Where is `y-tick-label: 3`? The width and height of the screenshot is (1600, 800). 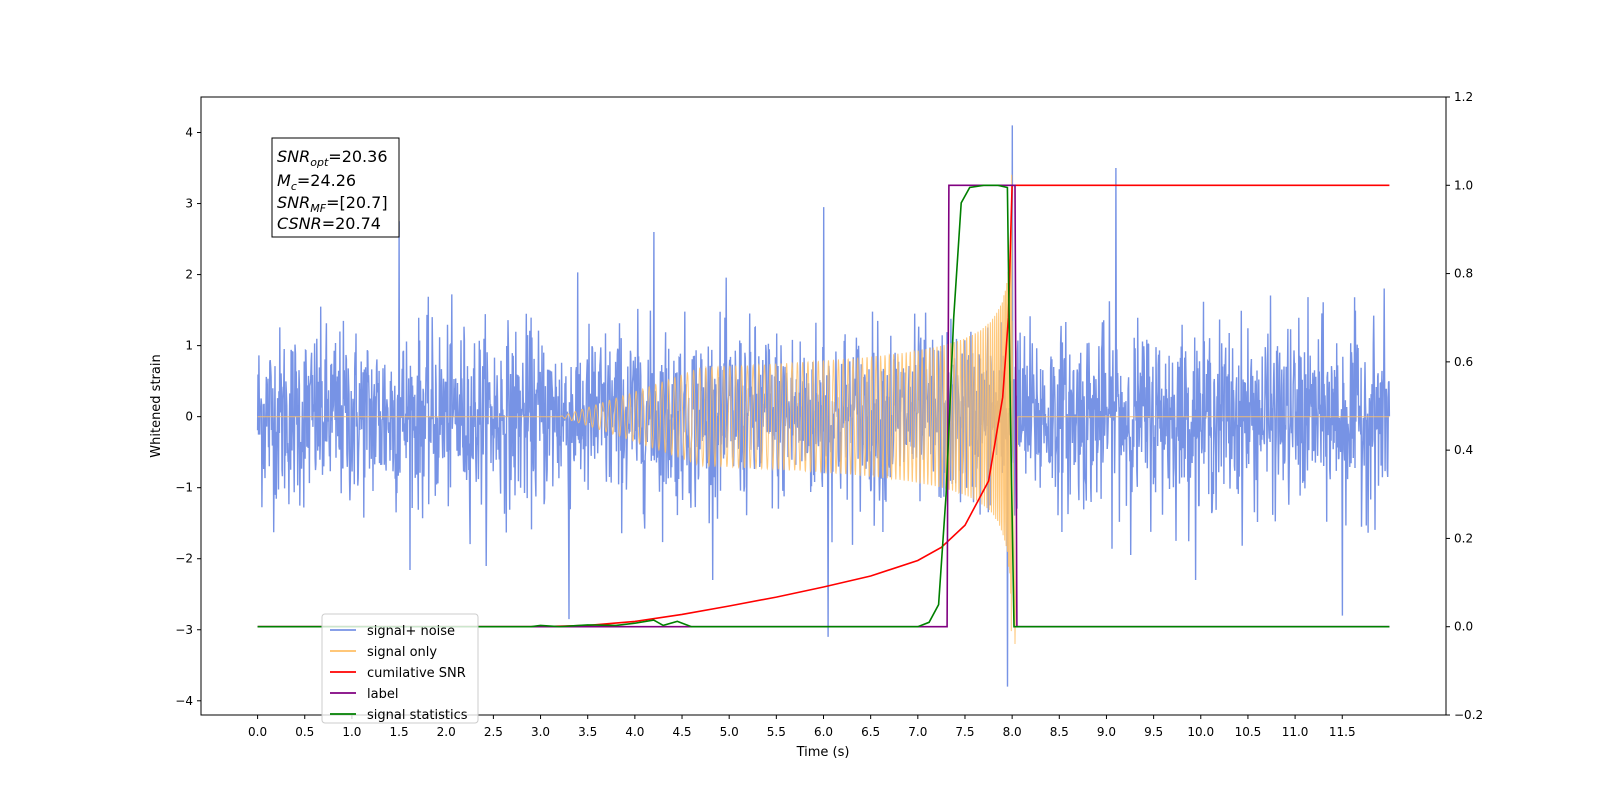 y-tick-label: 3 is located at coordinates (189, 204).